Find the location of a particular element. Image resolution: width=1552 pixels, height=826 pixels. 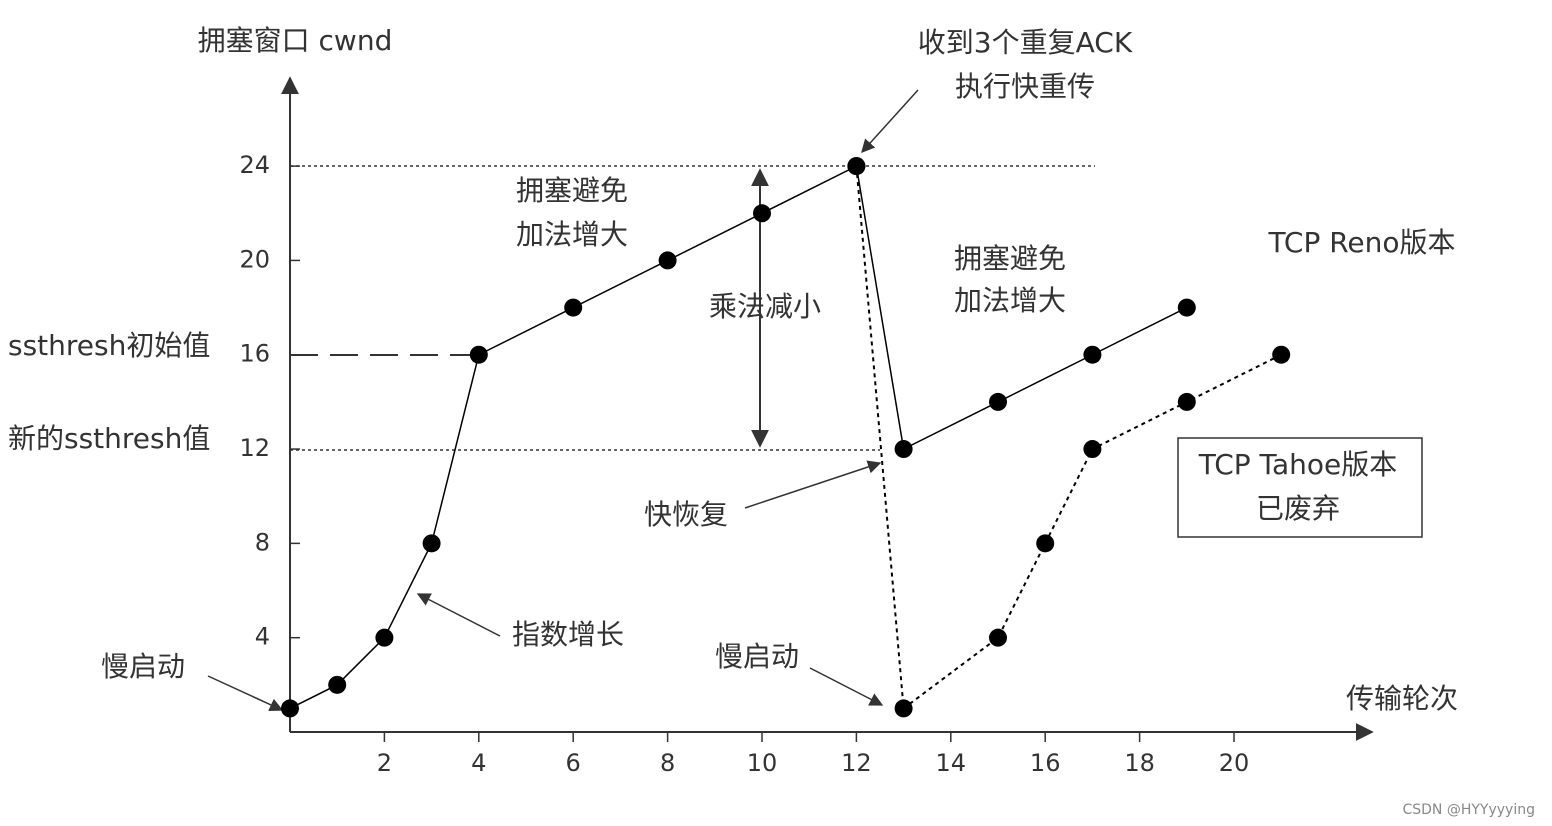

annotation: 指数增长 is located at coordinates (568, 634).